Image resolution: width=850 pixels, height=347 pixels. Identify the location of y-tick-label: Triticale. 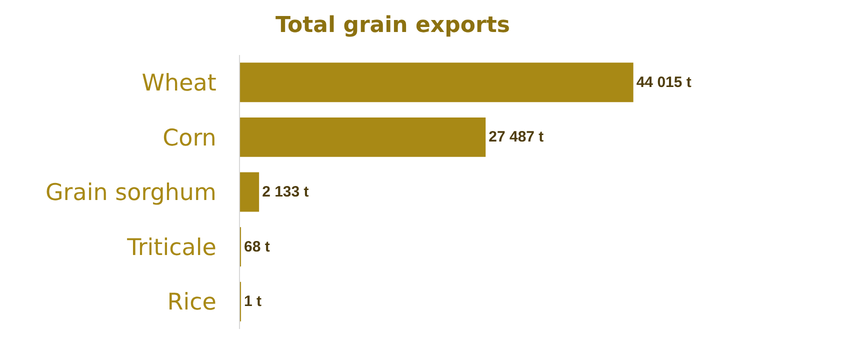
(171, 247).